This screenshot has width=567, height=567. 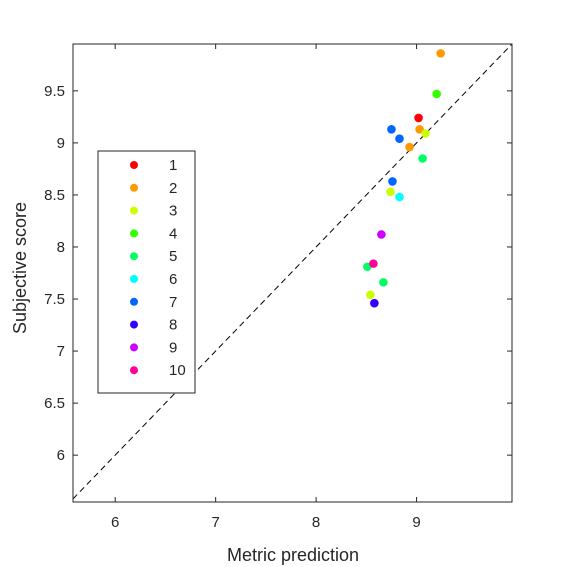 What do you see at coordinates (173, 165) in the screenshot?
I see `legend-label-series-1: 1` at bounding box center [173, 165].